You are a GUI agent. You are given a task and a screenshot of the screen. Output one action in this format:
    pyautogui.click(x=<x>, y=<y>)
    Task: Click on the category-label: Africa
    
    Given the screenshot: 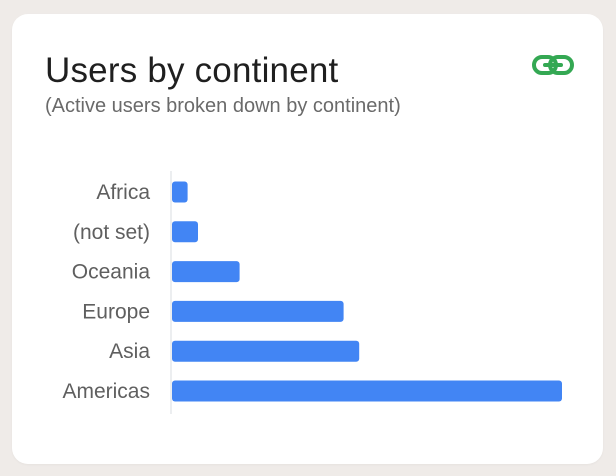 What is the action you would take?
    pyautogui.click(x=123, y=192)
    